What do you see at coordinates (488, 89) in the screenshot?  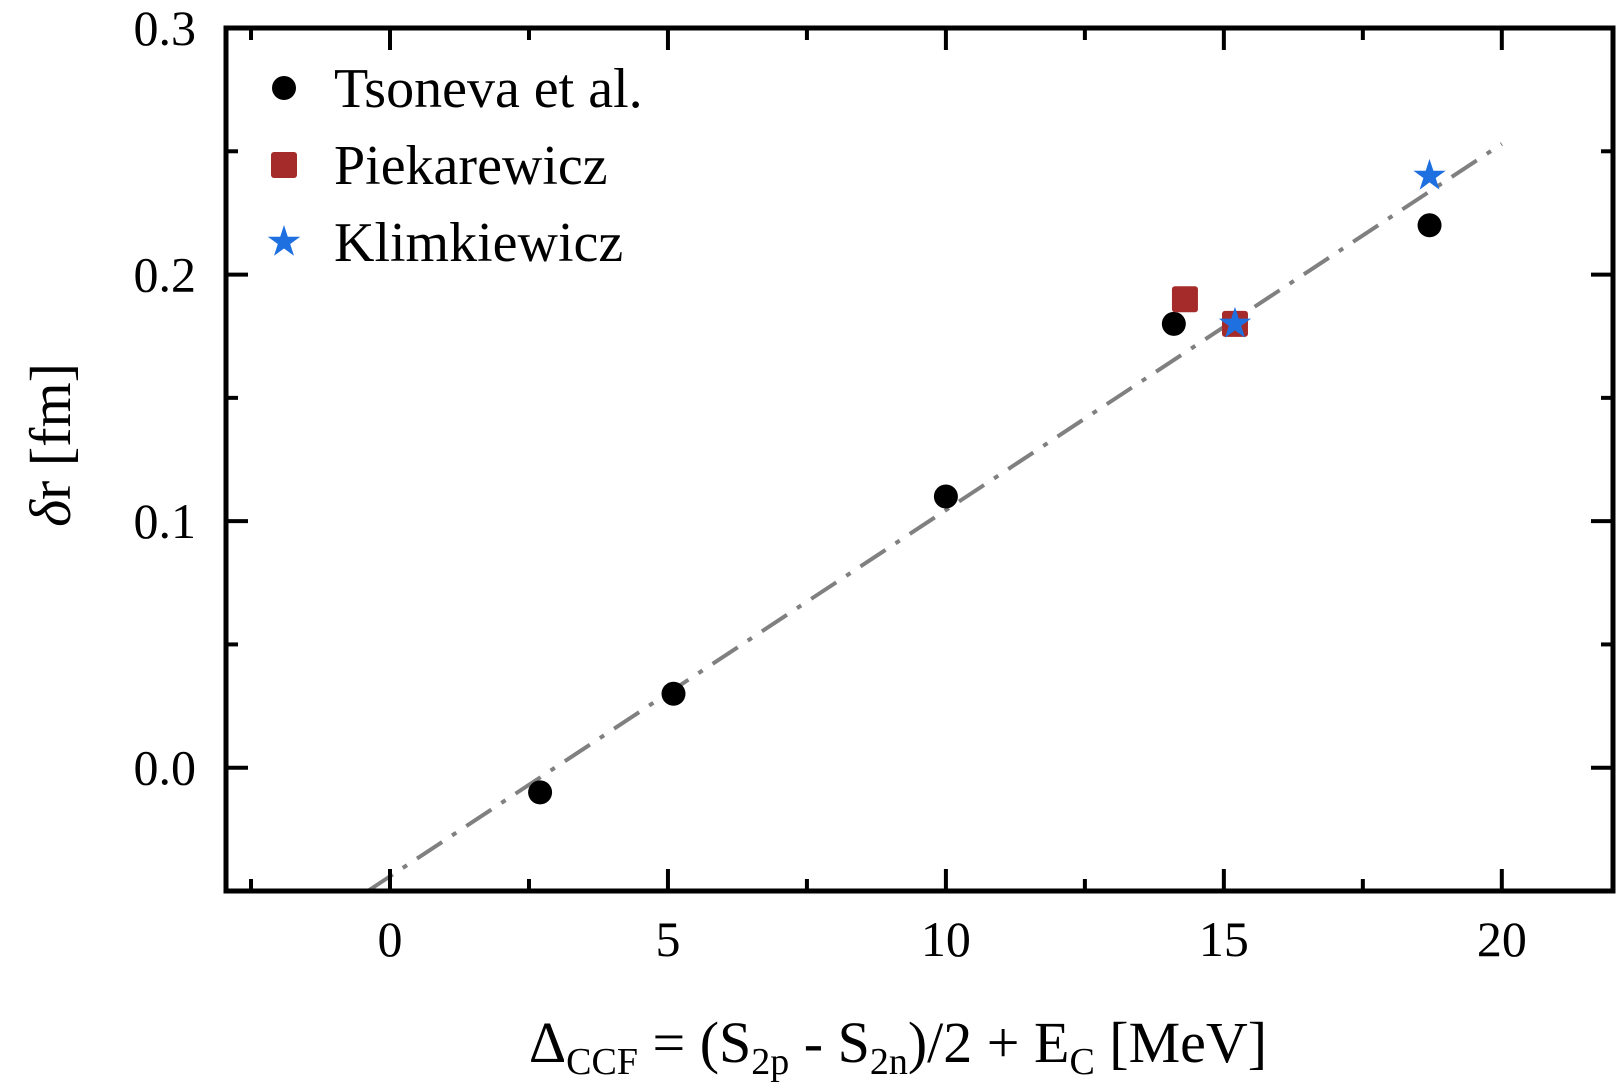 I see `legend-label: Tsoneva et al.` at bounding box center [488, 89].